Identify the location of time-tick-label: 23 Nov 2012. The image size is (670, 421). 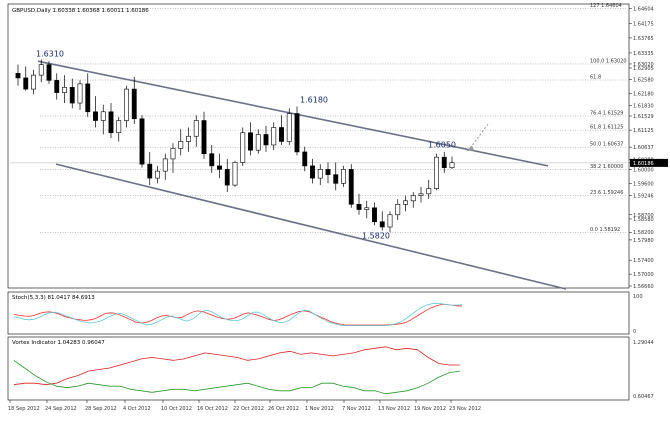
(465, 409).